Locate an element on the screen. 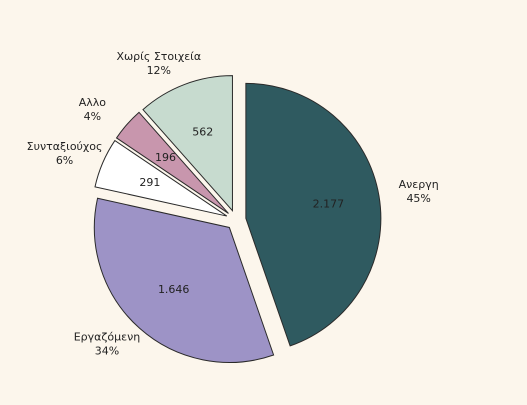 The image size is (527, 405). slice-category-name-4: Χωρίς Στοιχεία is located at coordinates (158, 56).